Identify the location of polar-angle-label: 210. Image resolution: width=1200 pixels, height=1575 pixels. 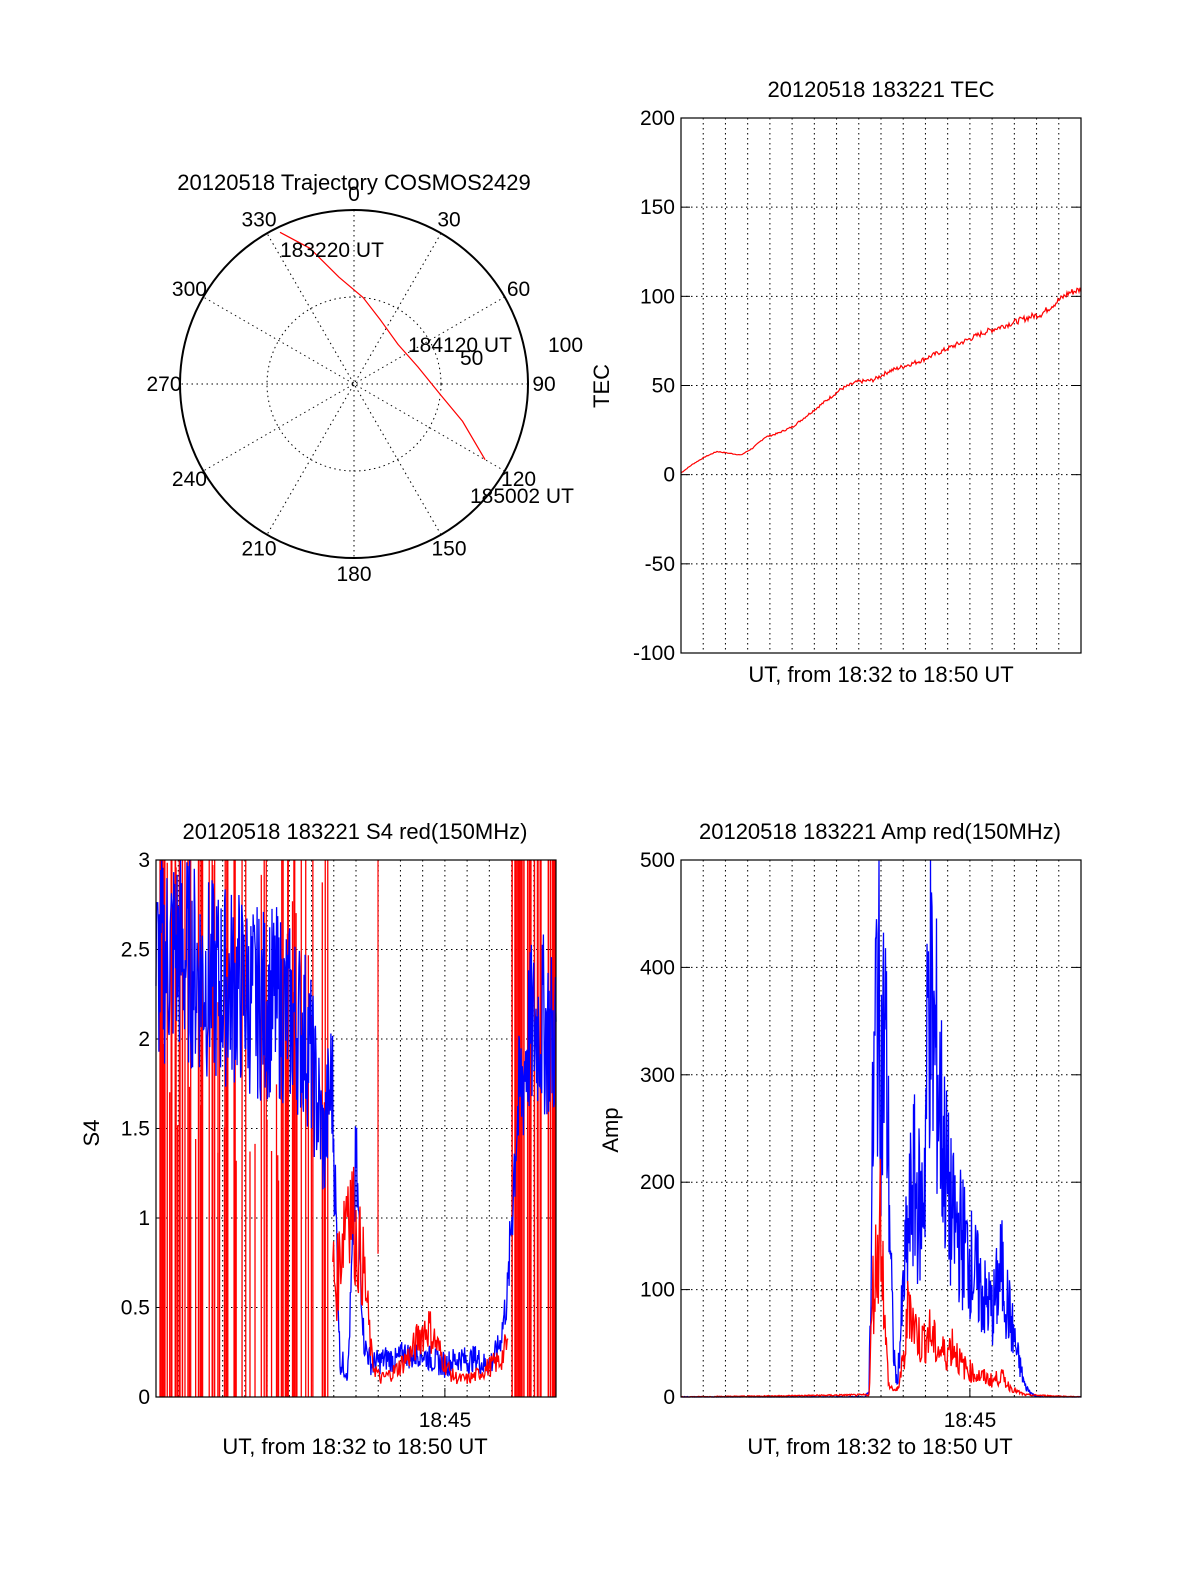
(258, 549).